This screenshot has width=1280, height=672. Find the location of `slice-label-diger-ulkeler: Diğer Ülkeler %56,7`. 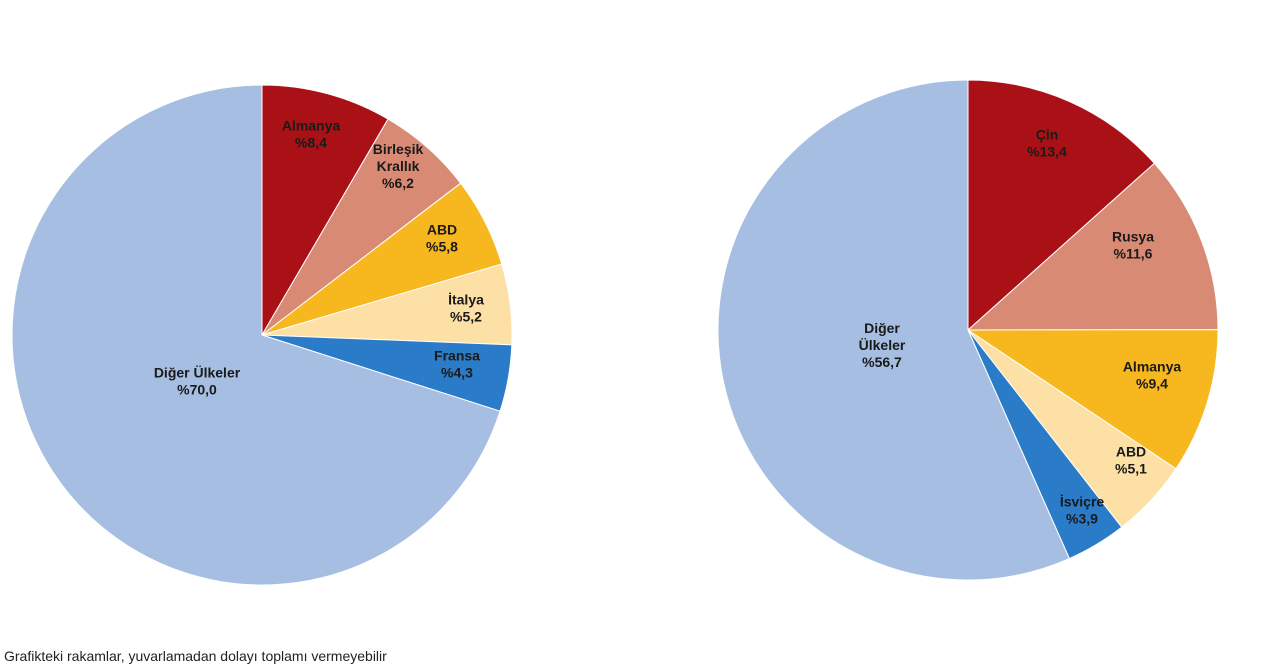

slice-label-diger-ulkeler: Diğer Ülkeler %56,7 is located at coordinates (882, 345).